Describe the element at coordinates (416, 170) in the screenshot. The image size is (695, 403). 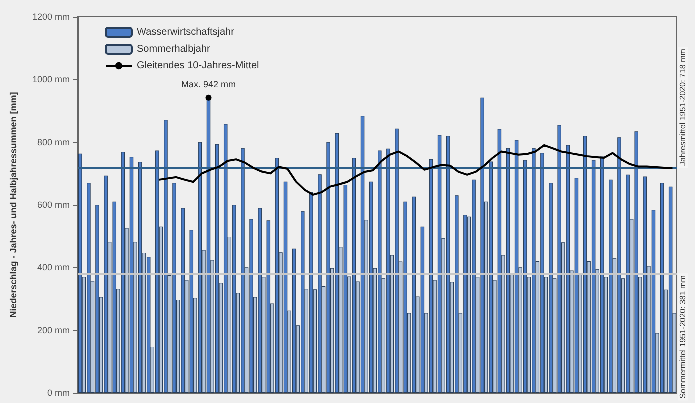
I see `line-series` at that location.